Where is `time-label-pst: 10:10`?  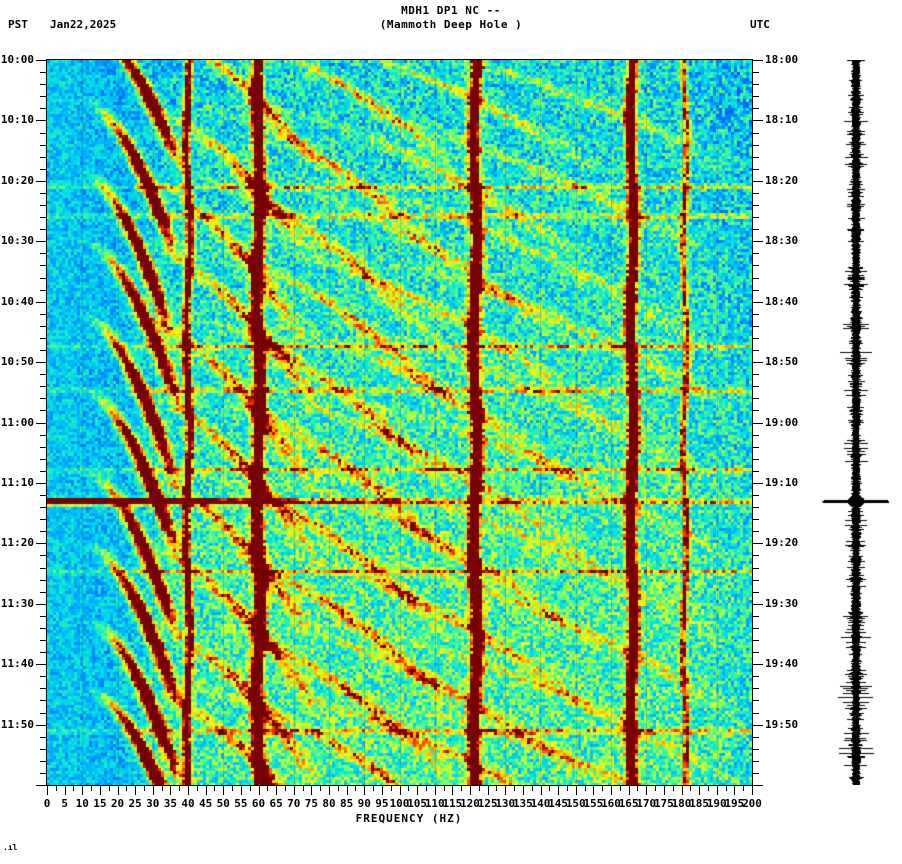 time-label-pst: 10:10 is located at coordinates (17, 120).